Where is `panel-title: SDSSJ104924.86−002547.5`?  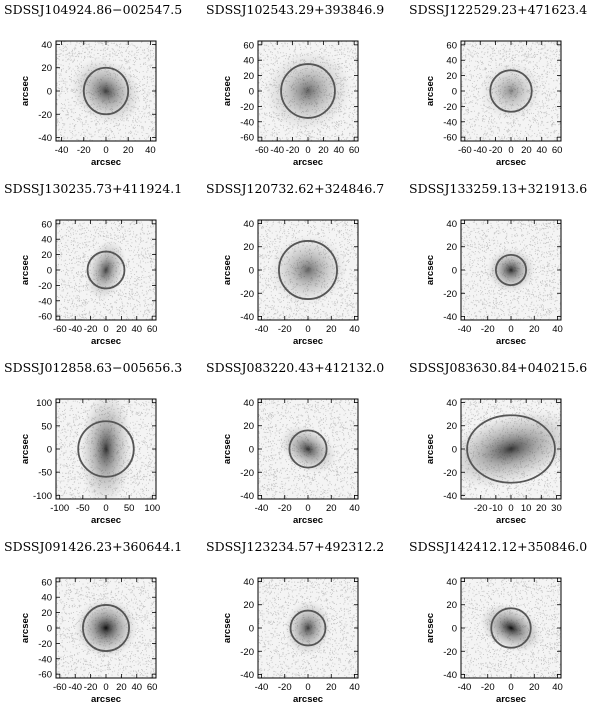
panel-title: SDSSJ104924.86−002547.5 is located at coordinates (93, 9).